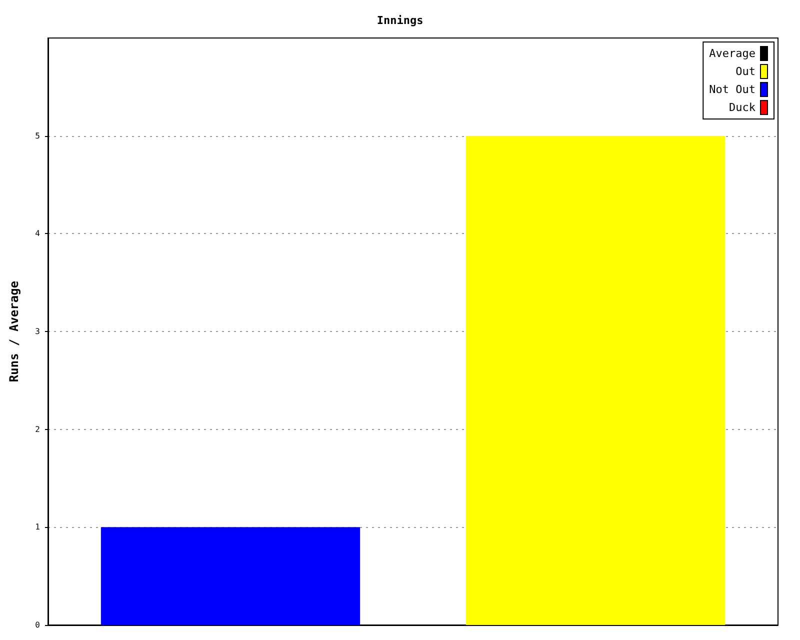  I want to click on chart-title: Innings, so click(400, 20).